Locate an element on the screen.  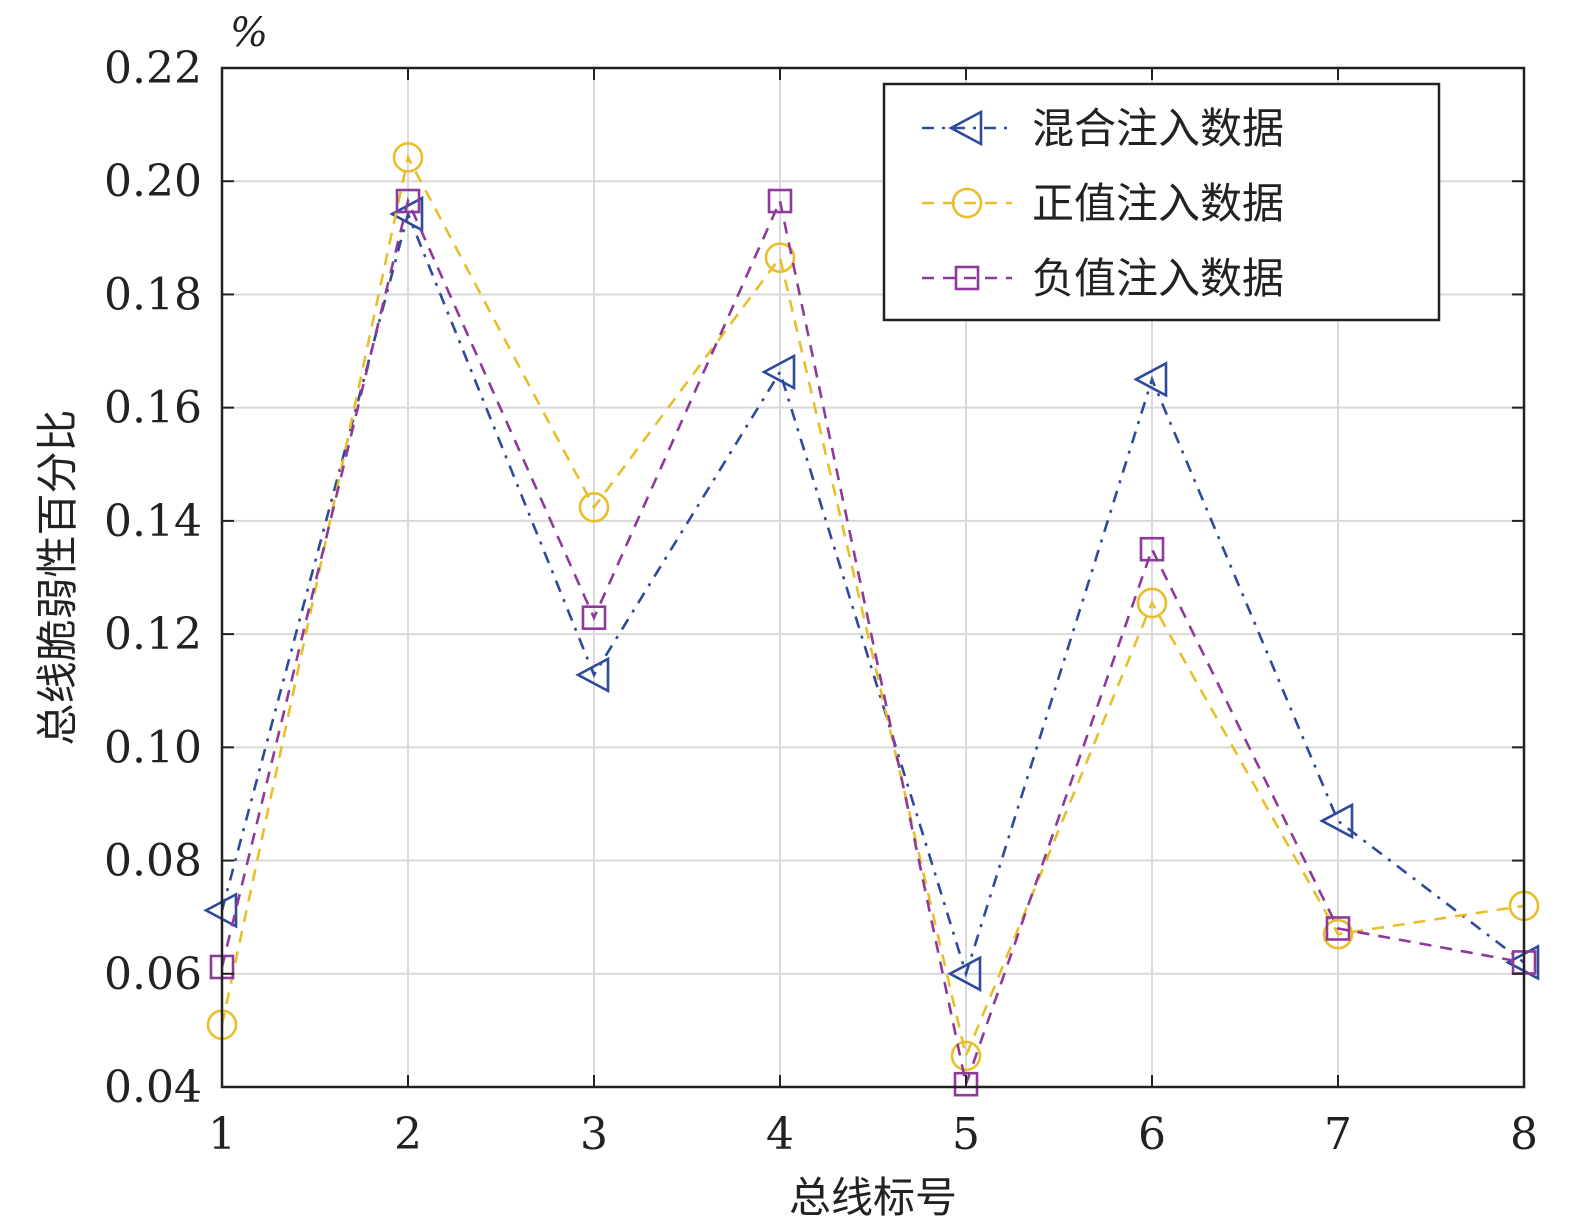
x-tick-label: 6 is located at coordinates (1152, 1134).